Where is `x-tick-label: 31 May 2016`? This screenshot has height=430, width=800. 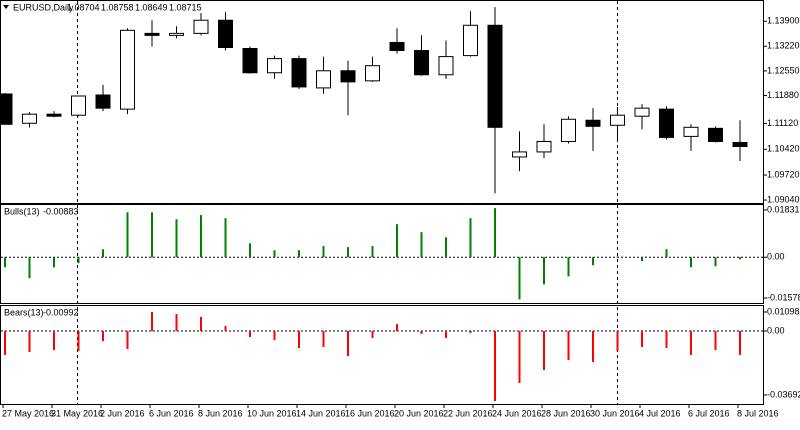 x-tick-label: 31 May 2016 is located at coordinates (77, 413).